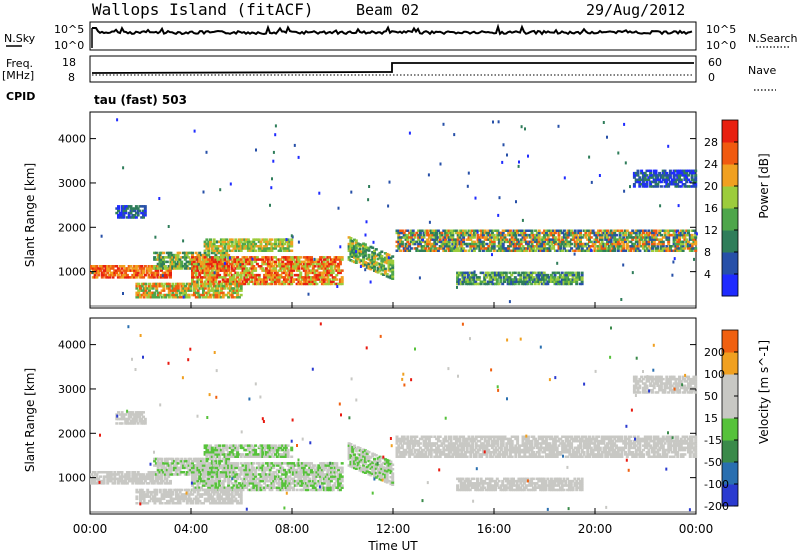  Describe the element at coordinates (730, 285) in the screenshot. I see `colorbar-segment` at that location.